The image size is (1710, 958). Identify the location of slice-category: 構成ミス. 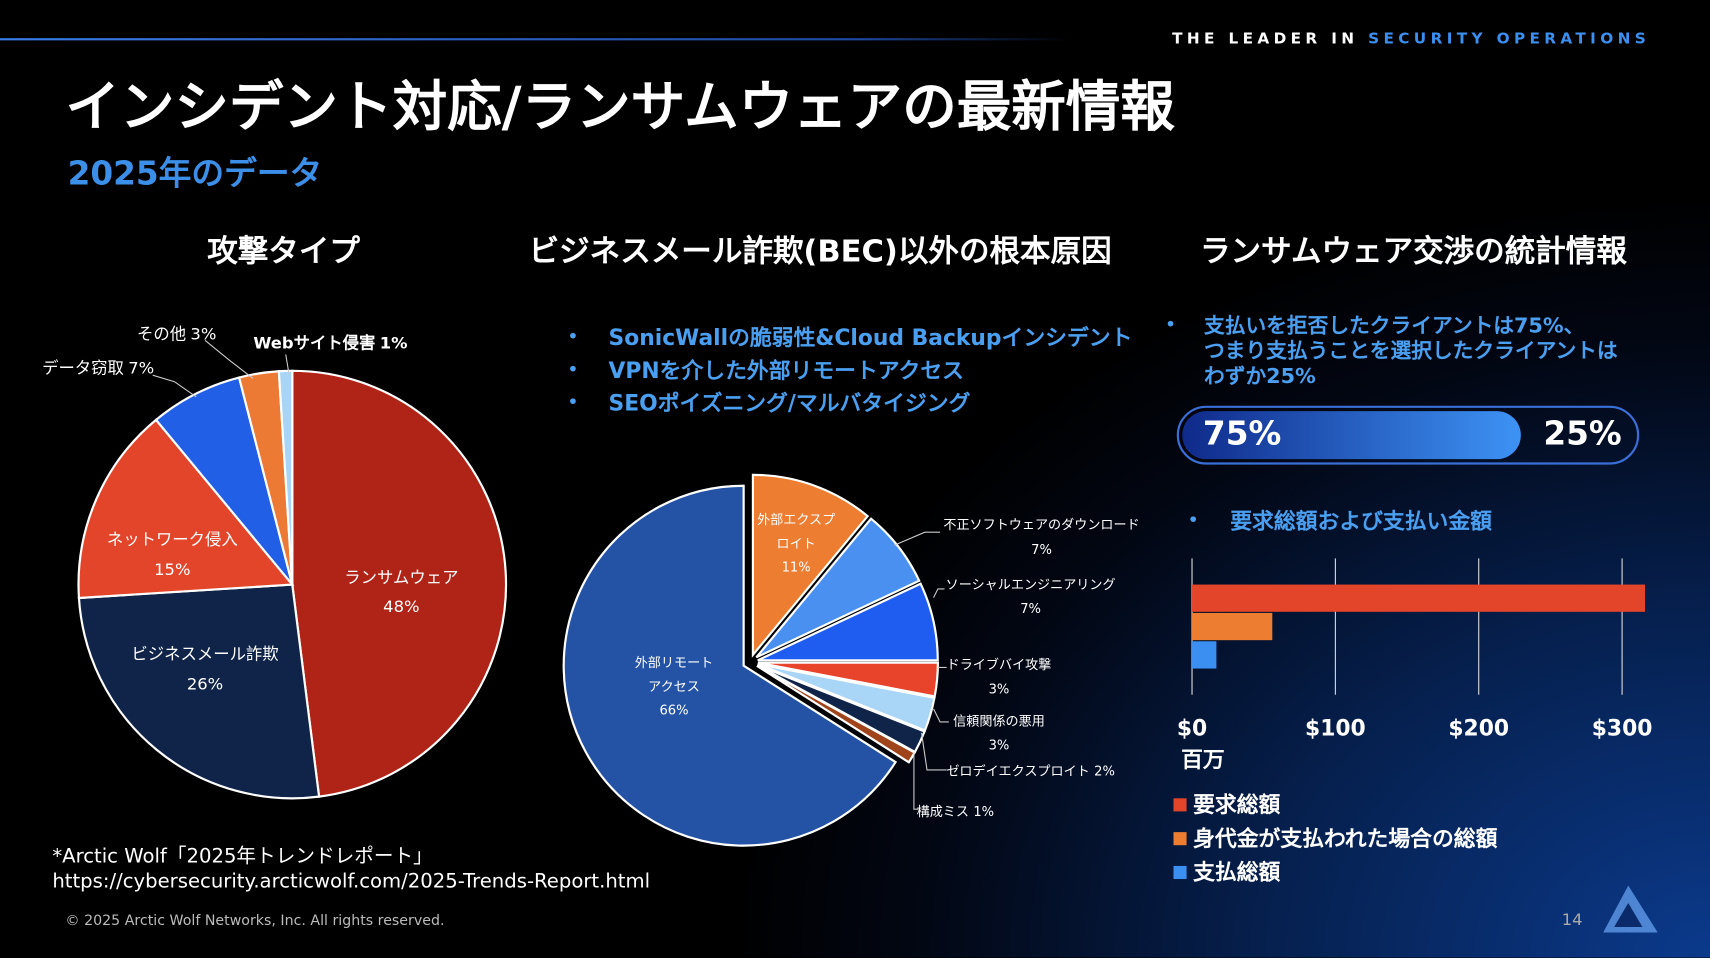
(942, 811).